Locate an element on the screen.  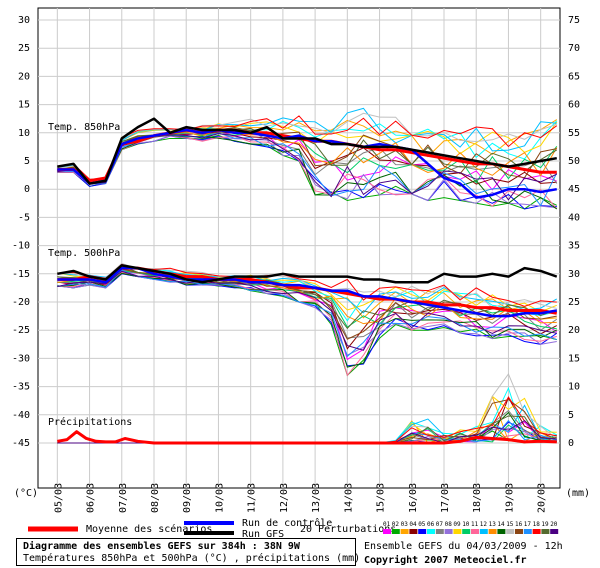
y-tick-label-right: 75 is located at coordinates (574, 20).